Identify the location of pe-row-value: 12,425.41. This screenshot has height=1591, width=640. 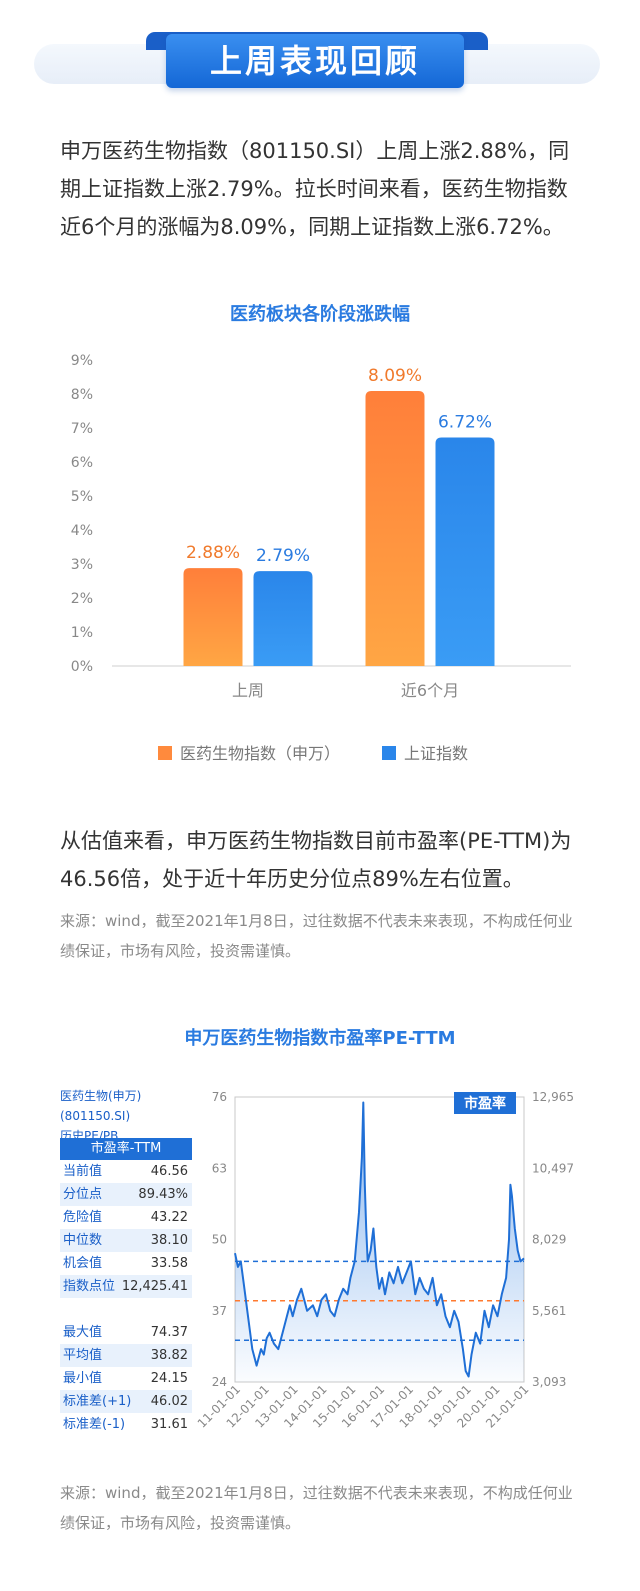
(154, 1286).